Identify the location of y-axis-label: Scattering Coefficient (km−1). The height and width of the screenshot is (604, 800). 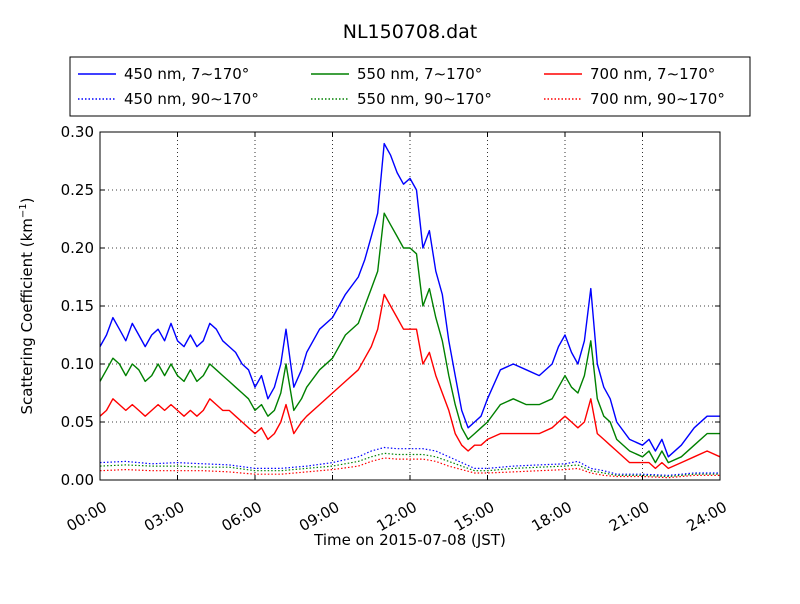
(27, 305).